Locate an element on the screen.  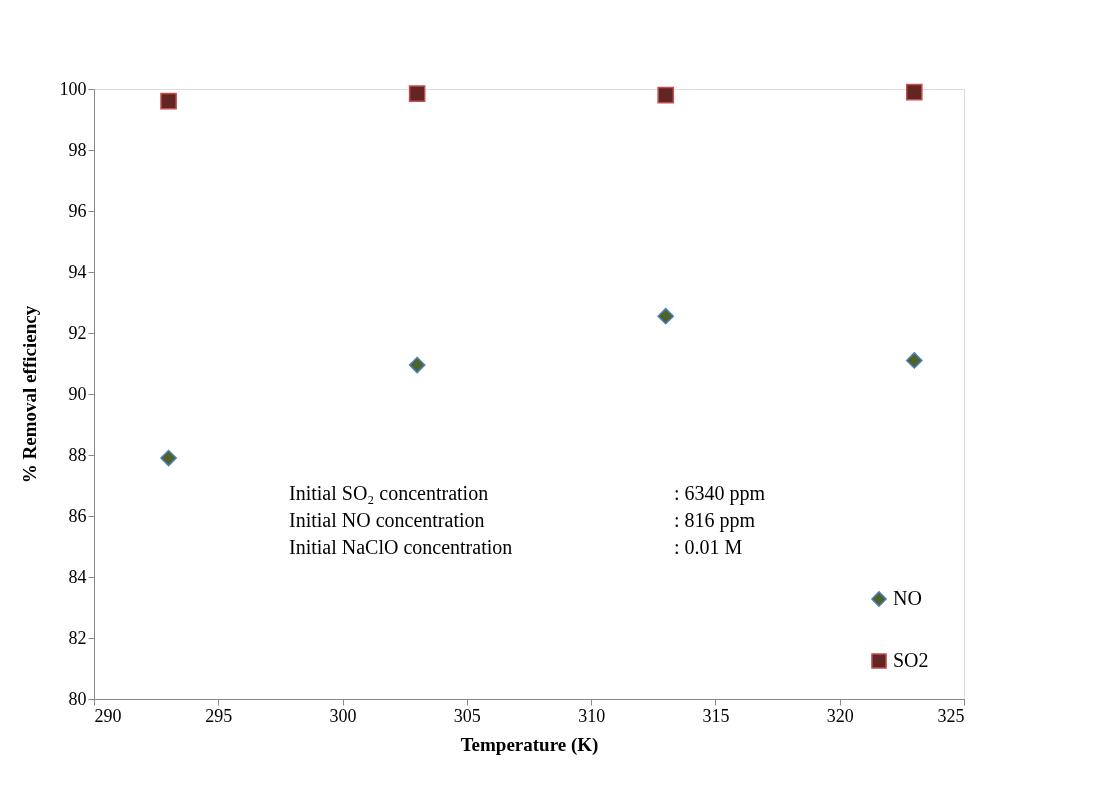
x-axis-title: Temperature (K) is located at coordinates (529, 744).